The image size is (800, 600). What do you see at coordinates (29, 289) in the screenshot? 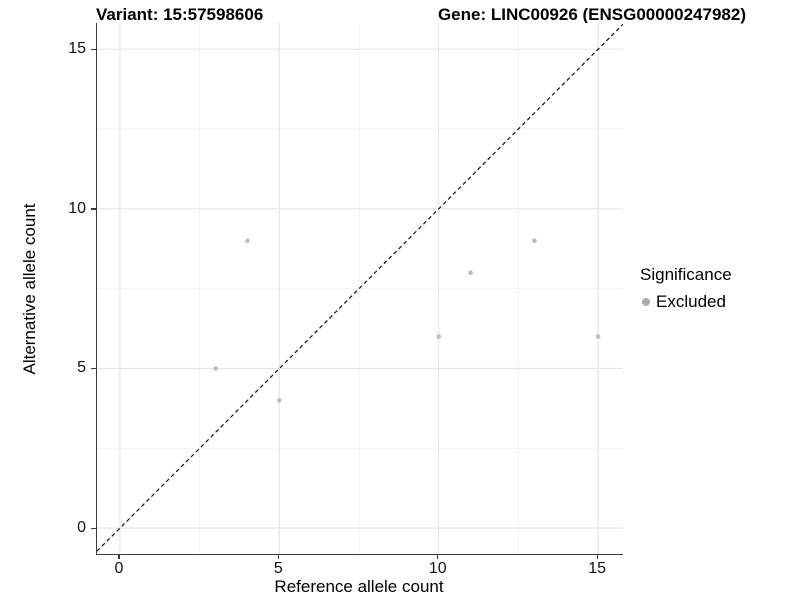
I see `y-axis-title: Alternative allele count` at bounding box center [29, 289].